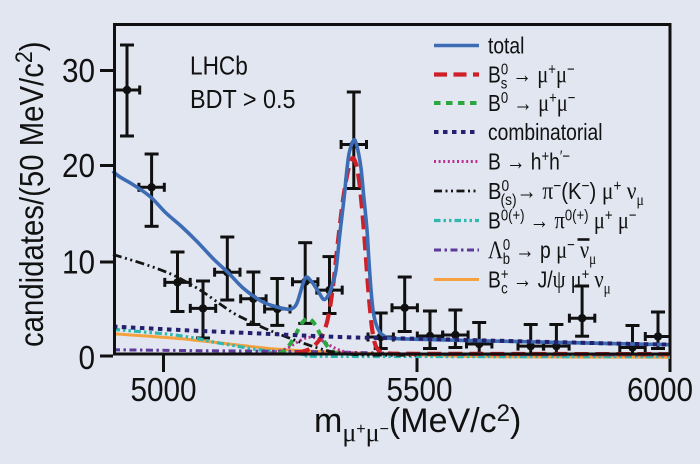  What do you see at coordinates (506, 46) in the screenshot?
I see `svg-text: total` at bounding box center [506, 46].